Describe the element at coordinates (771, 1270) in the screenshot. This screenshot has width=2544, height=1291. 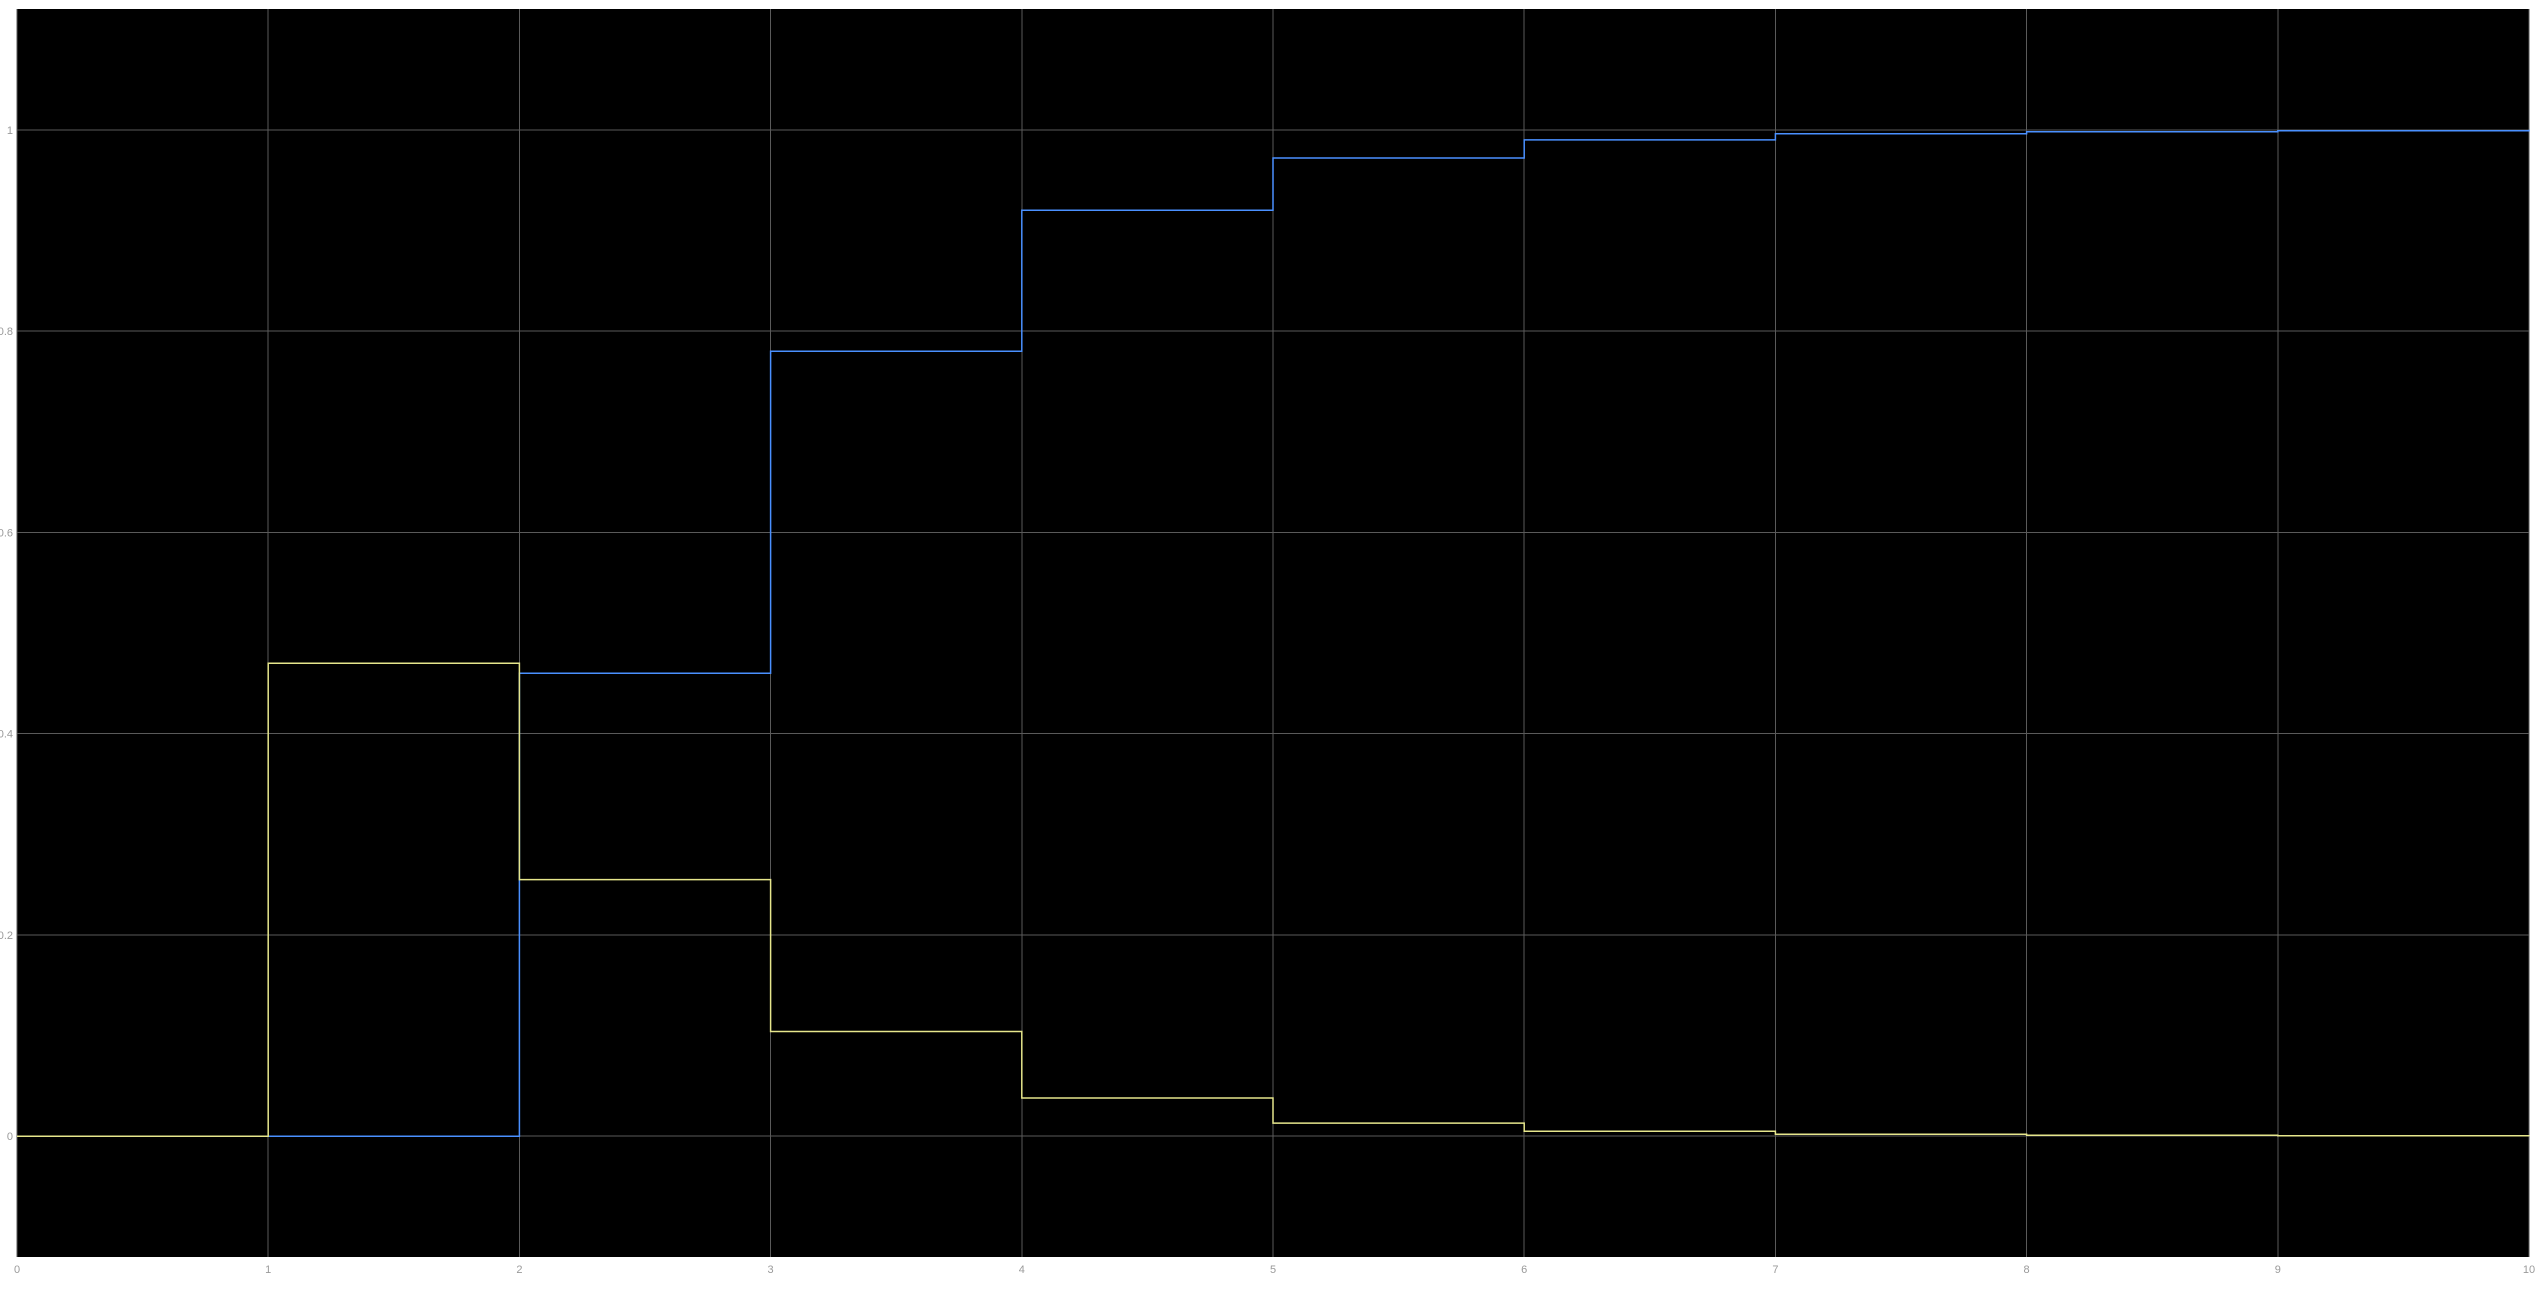
I see `x-tick-label: 3` at that location.